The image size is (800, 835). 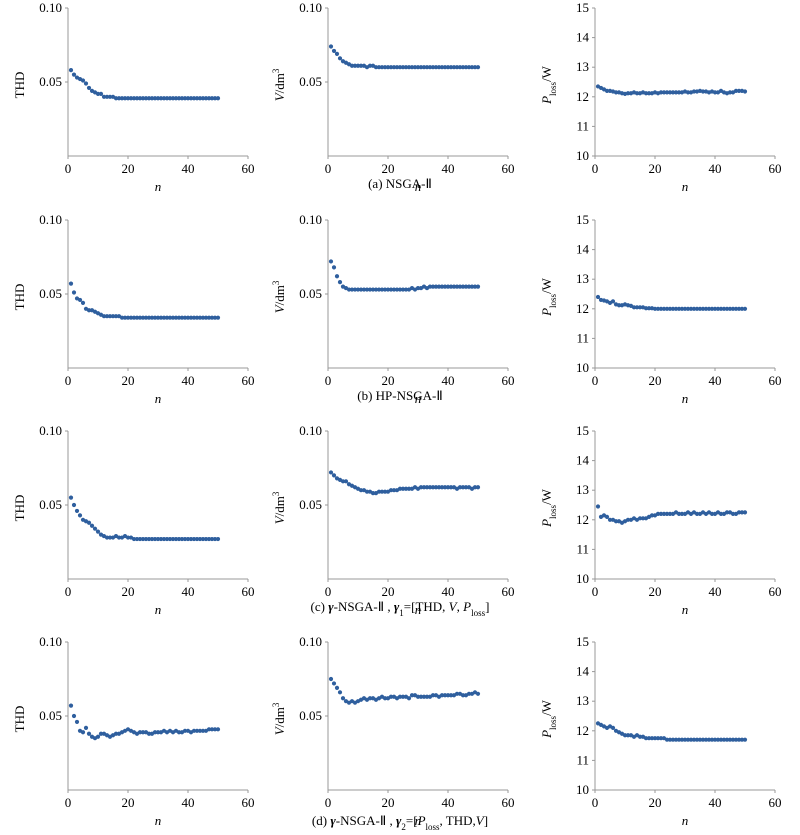 I want to click on y-tick-label: 14, so click(x=583, y=37).